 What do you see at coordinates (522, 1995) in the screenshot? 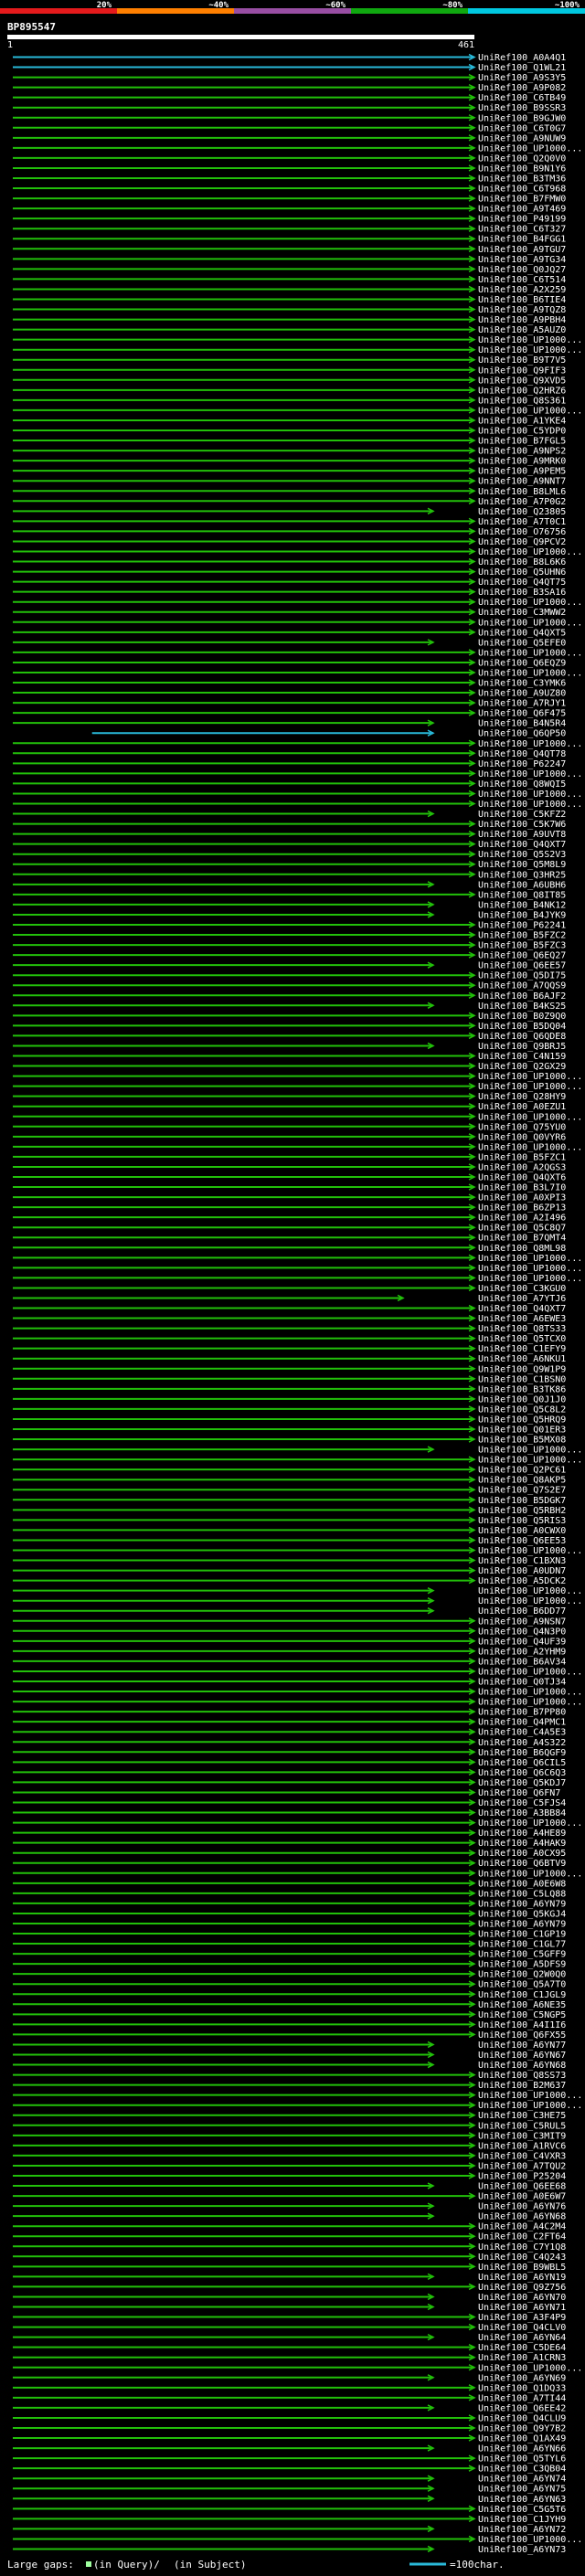
I see `hit-label: UniRef100_C1JGL9` at bounding box center [522, 1995].